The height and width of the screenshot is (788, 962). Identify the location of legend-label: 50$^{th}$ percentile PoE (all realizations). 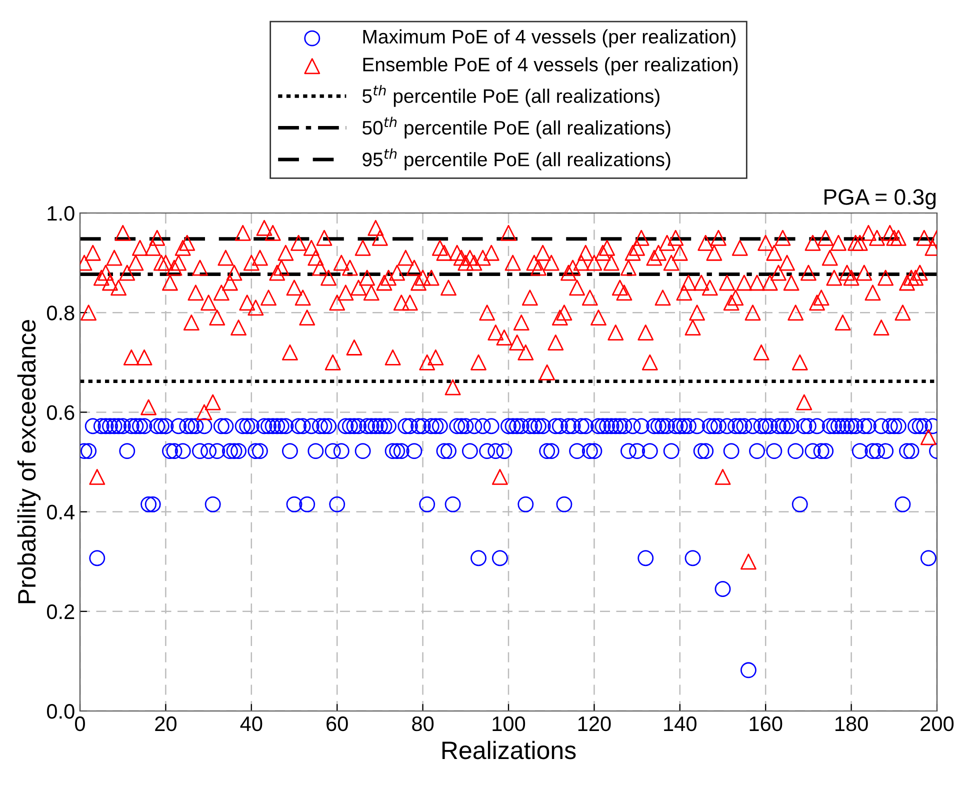
(516, 127).